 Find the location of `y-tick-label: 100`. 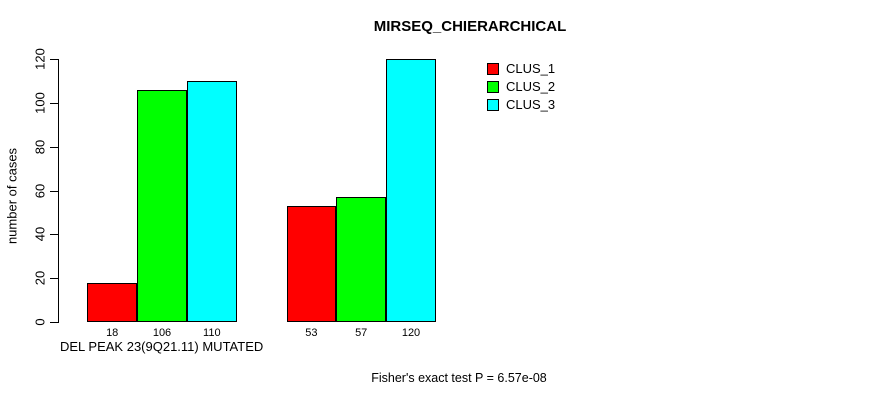

y-tick-label: 100 is located at coordinates (40, 103).